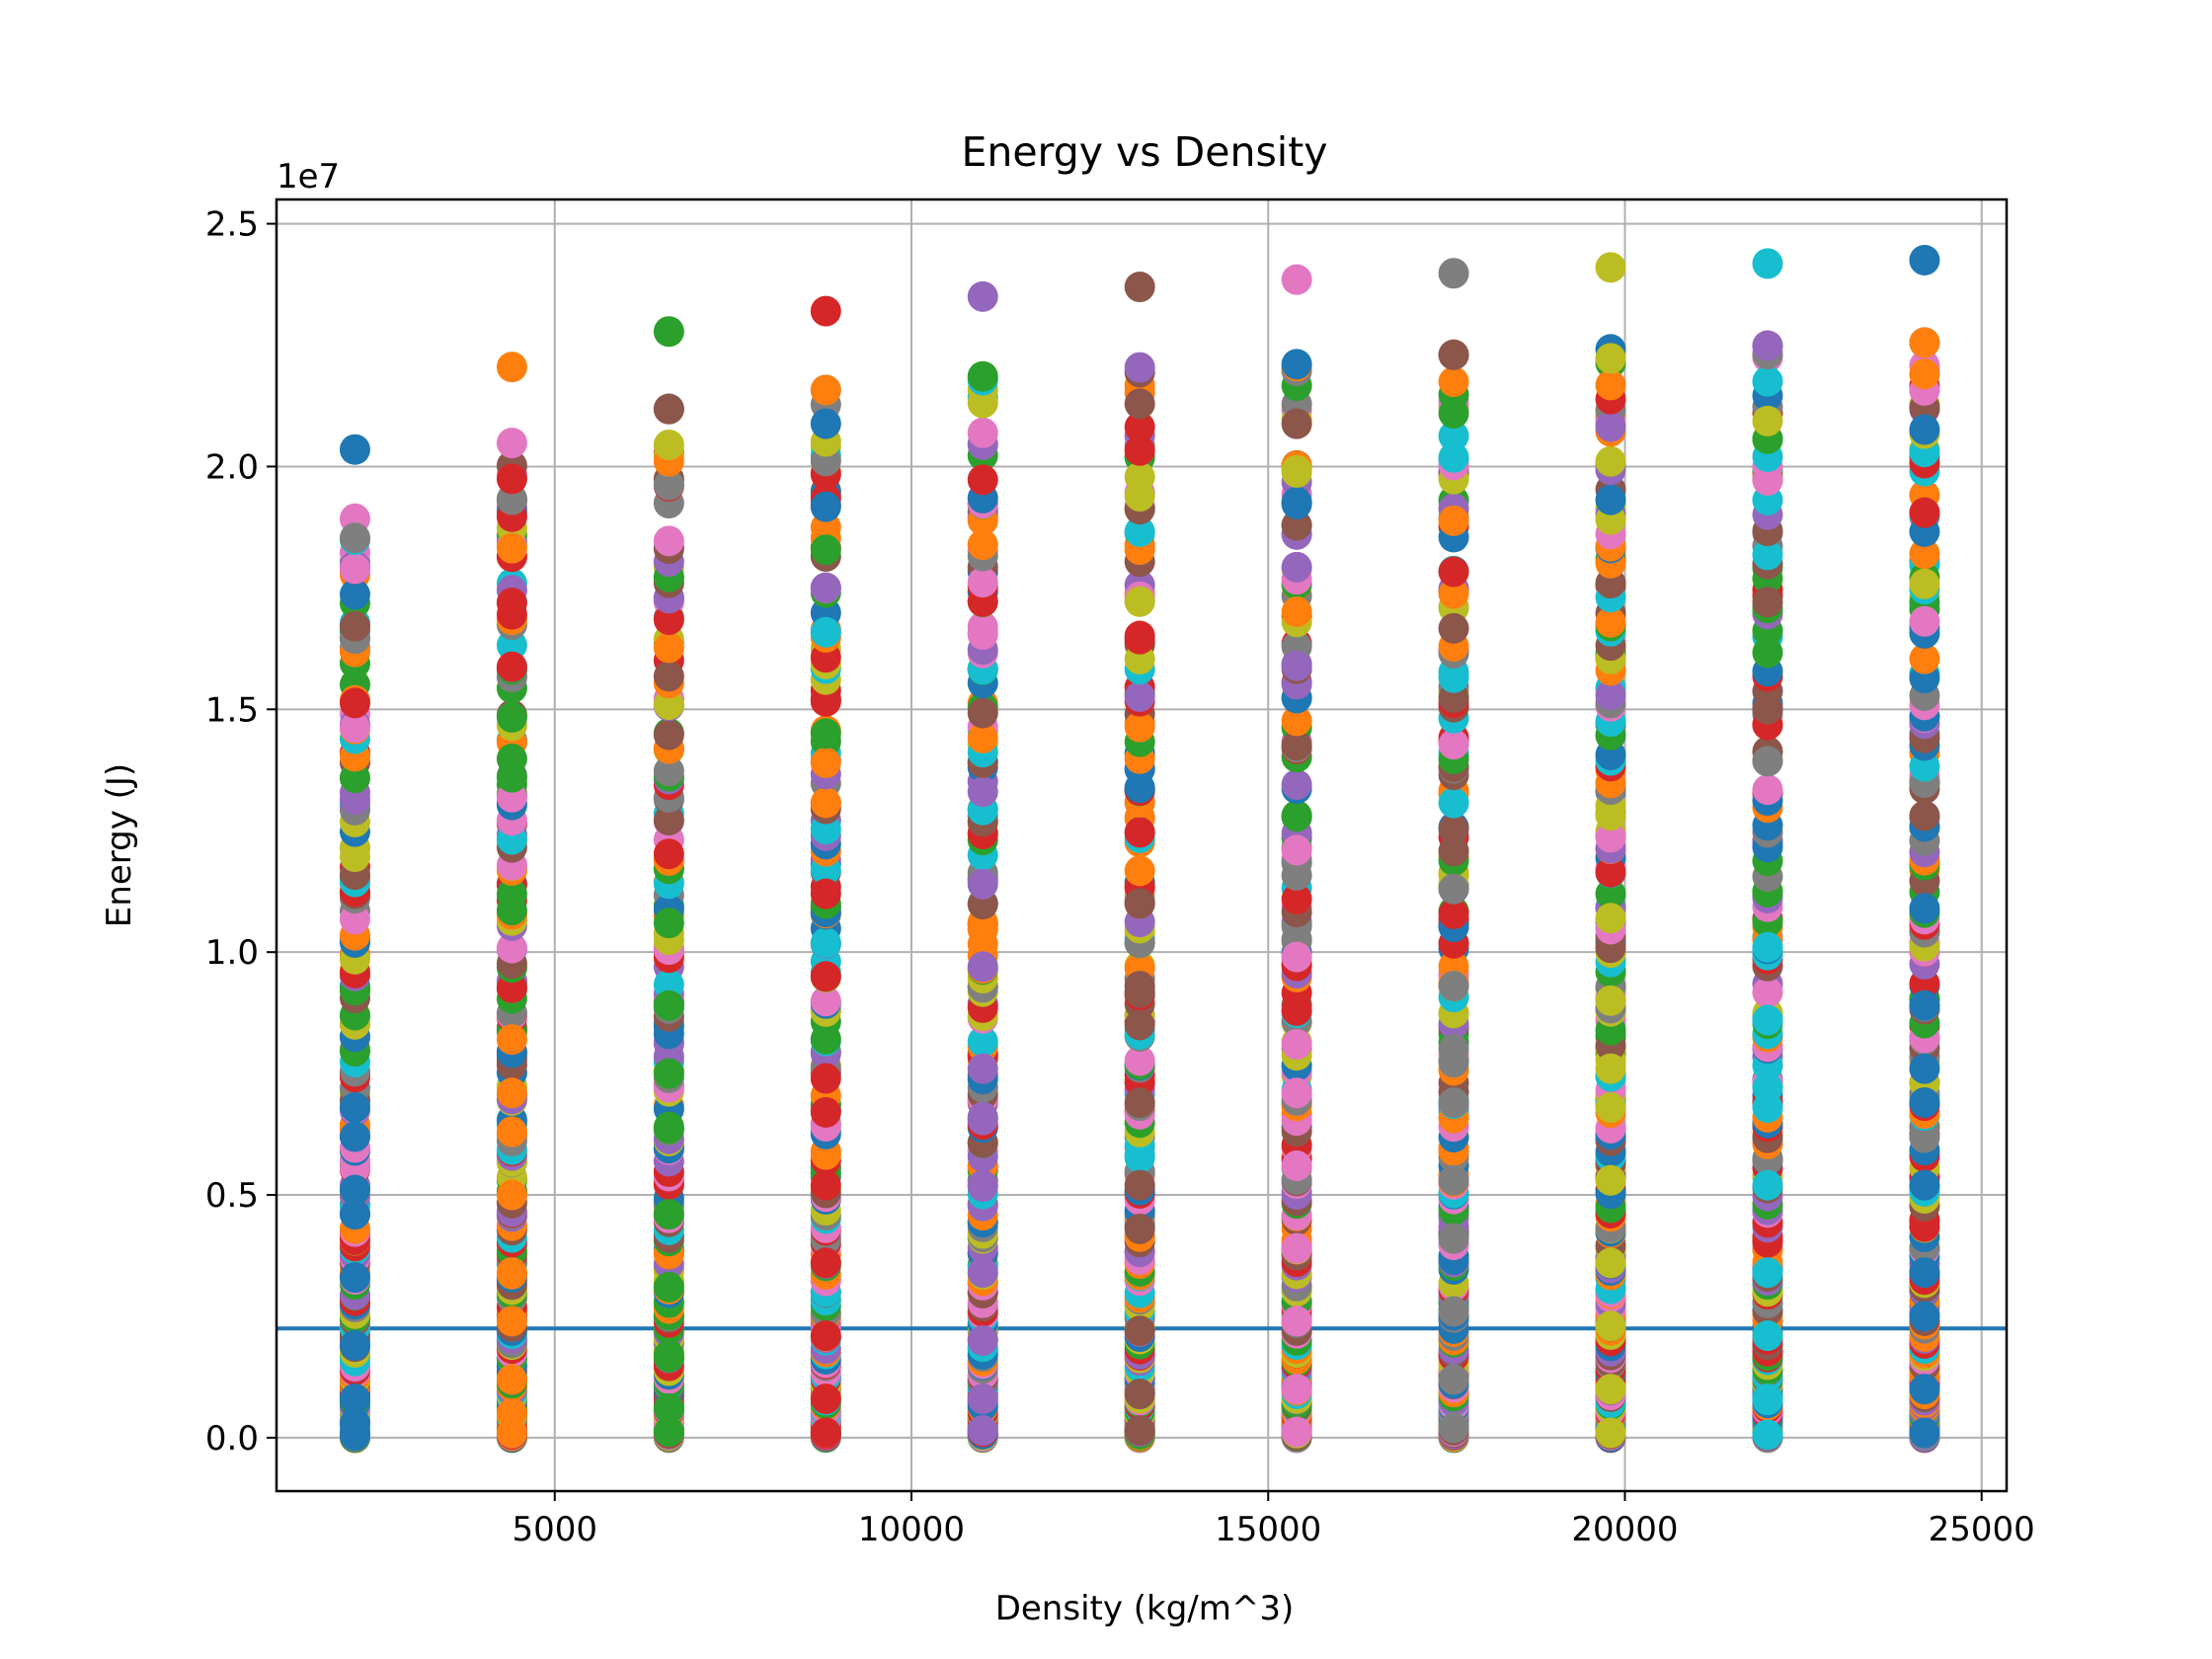 This screenshot has width=2212, height=1659. What do you see at coordinates (1625, 1529) in the screenshot?
I see `x-tick-label: 20000` at bounding box center [1625, 1529].